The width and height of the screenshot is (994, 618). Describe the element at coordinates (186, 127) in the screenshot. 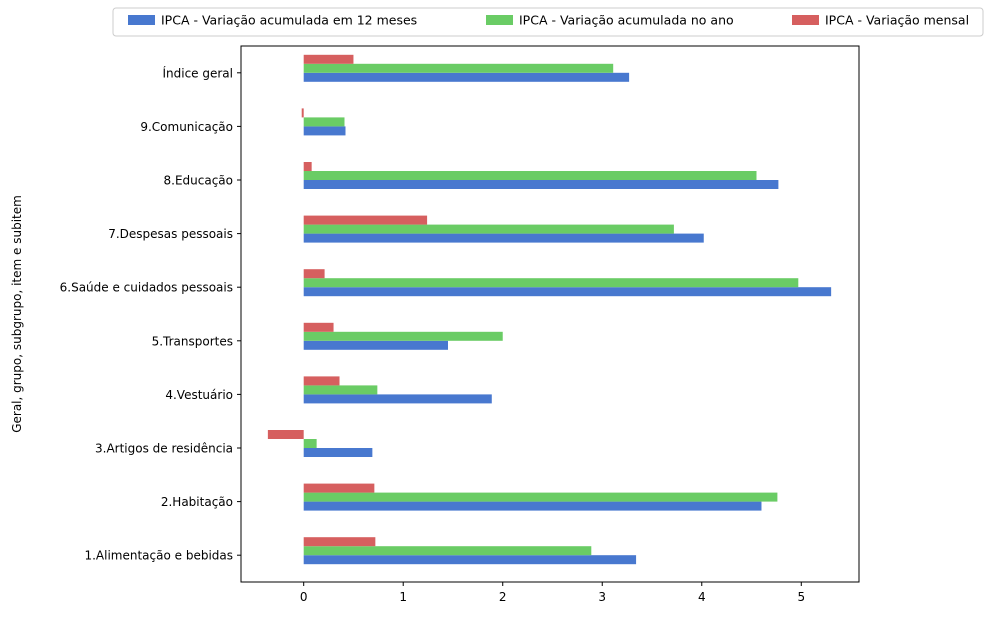

I see `y-tick-label: 9.Comunicação` at that location.